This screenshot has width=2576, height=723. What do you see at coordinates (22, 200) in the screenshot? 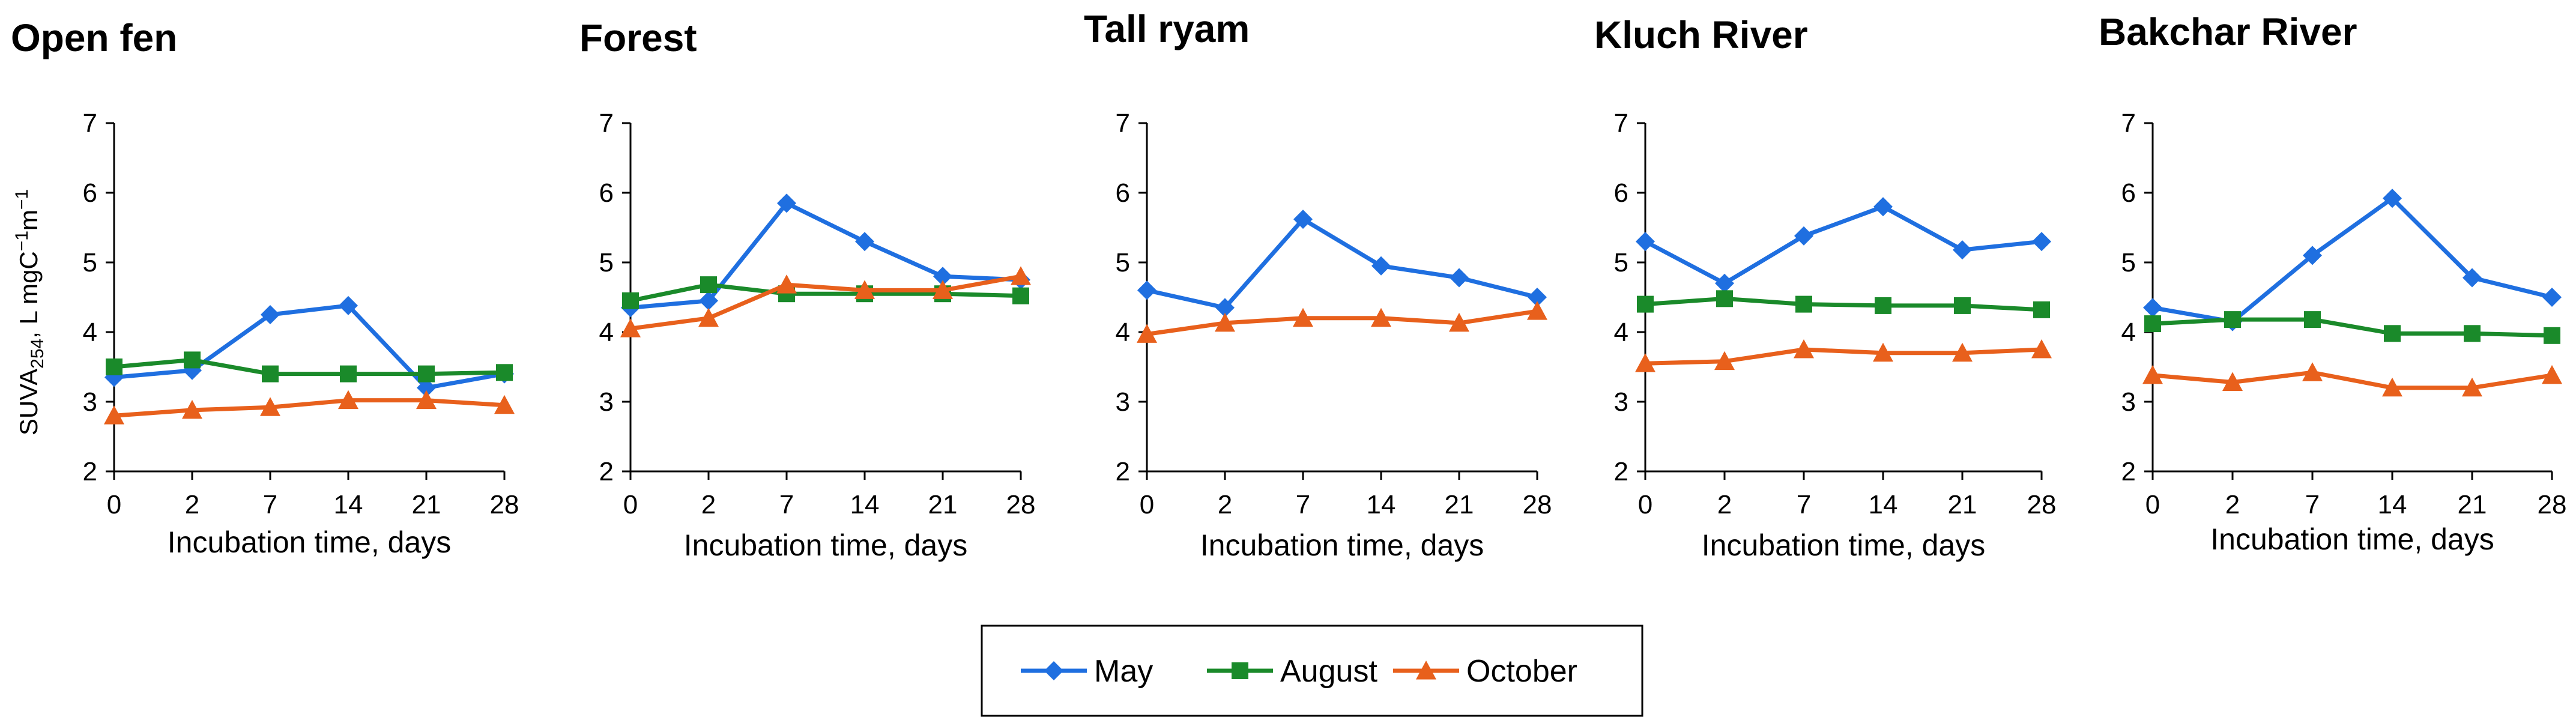
I see `y-axis-label-sup2: −1` at bounding box center [22, 200].